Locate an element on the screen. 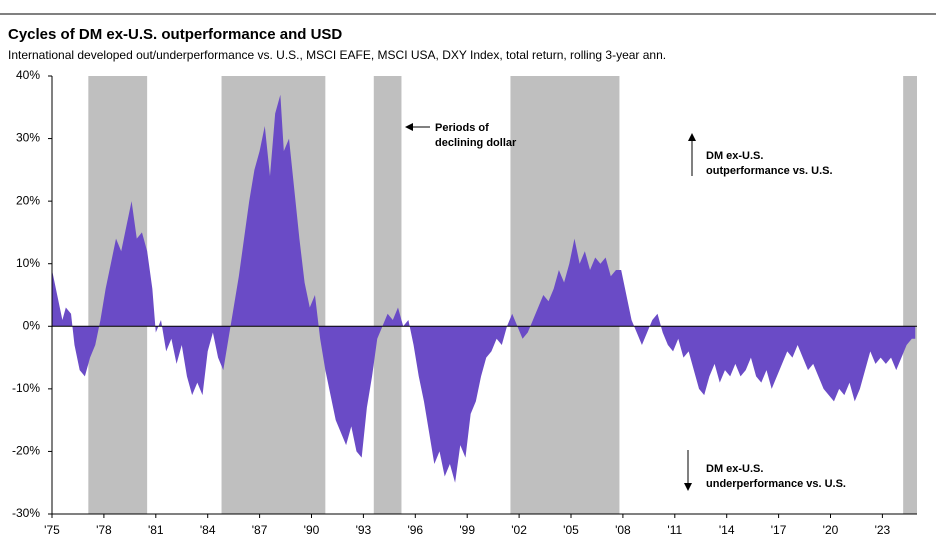  annotation: Periods of is located at coordinates (462, 128).